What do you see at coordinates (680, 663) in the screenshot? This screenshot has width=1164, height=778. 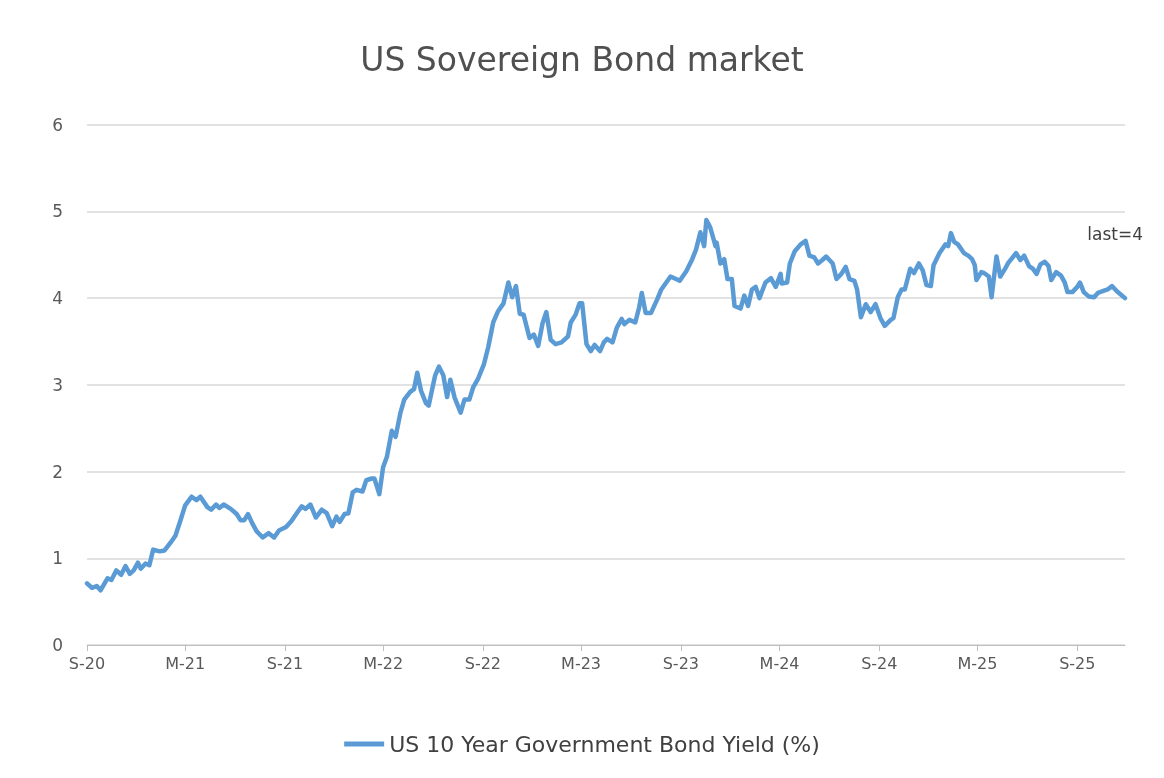 I see `x-tick-label: S-23` at bounding box center [680, 663].